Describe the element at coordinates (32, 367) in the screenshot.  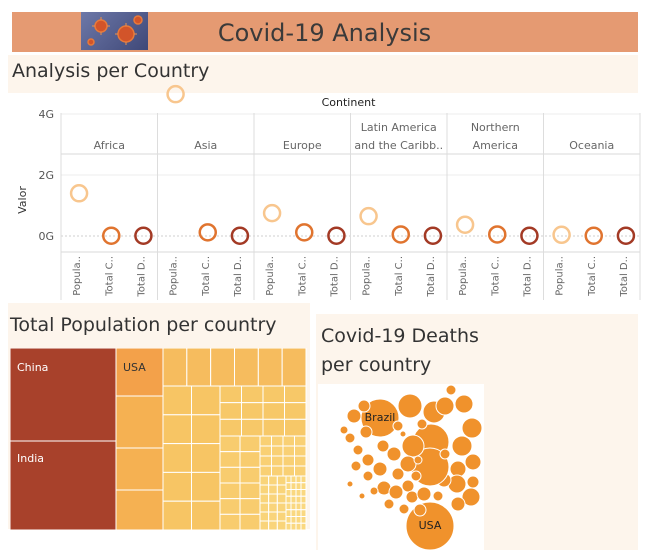
I see `treemap-label-china: China` at that location.